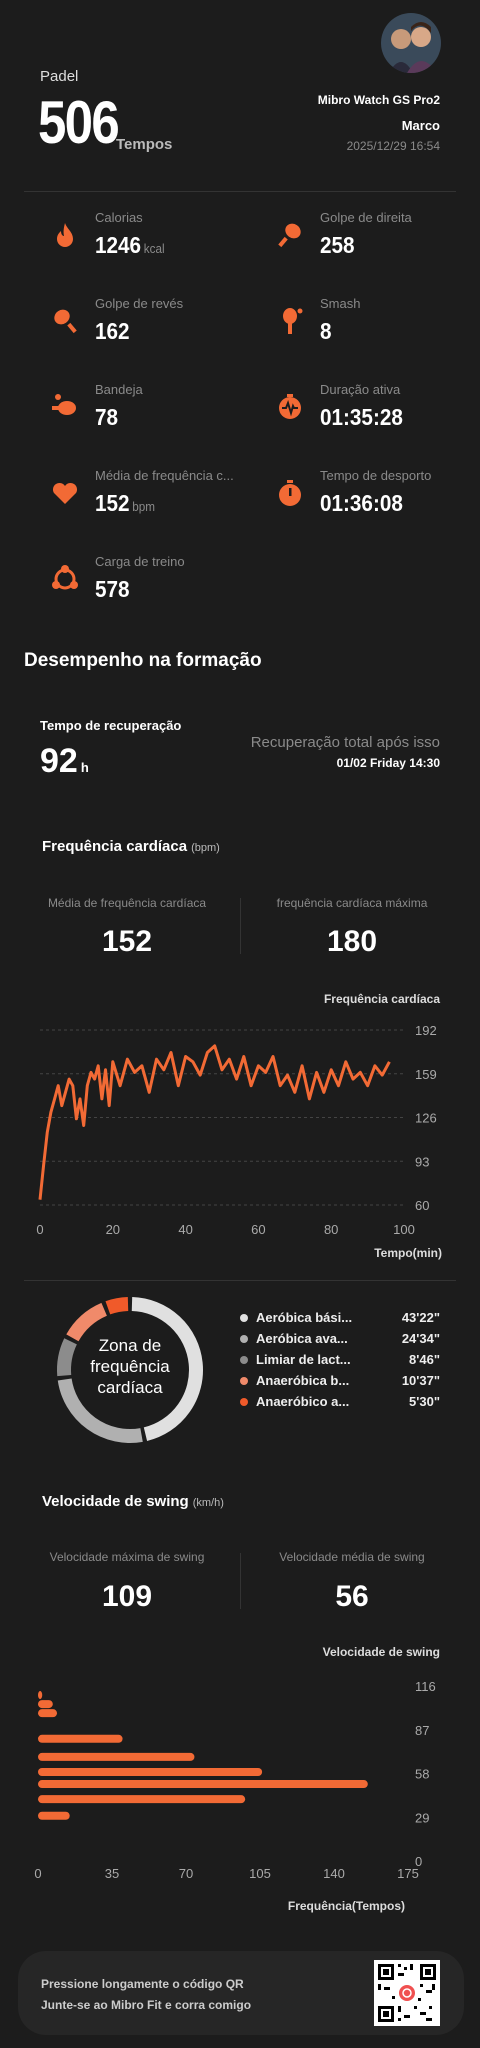  Describe the element at coordinates (378, 100) in the screenshot. I see `device-name: Mibro Watch GS Pro2` at that location.